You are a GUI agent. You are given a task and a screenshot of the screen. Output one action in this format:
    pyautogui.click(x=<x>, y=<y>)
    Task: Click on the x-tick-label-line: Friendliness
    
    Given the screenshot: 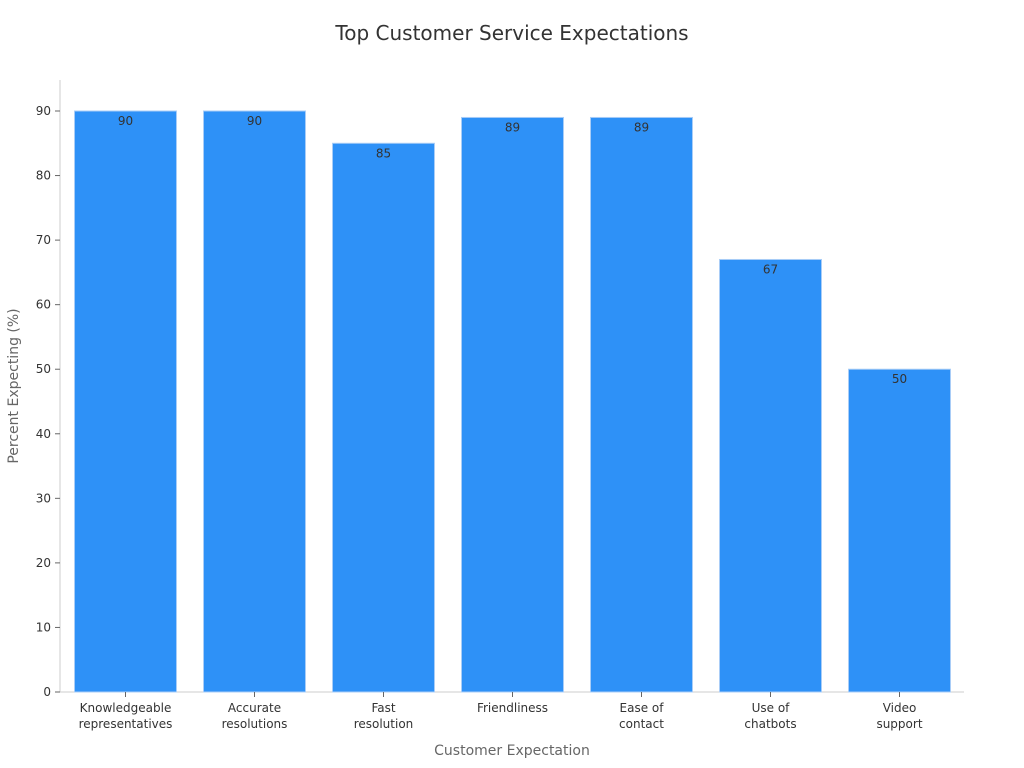 What is the action you would take?
    pyautogui.click(x=512, y=708)
    